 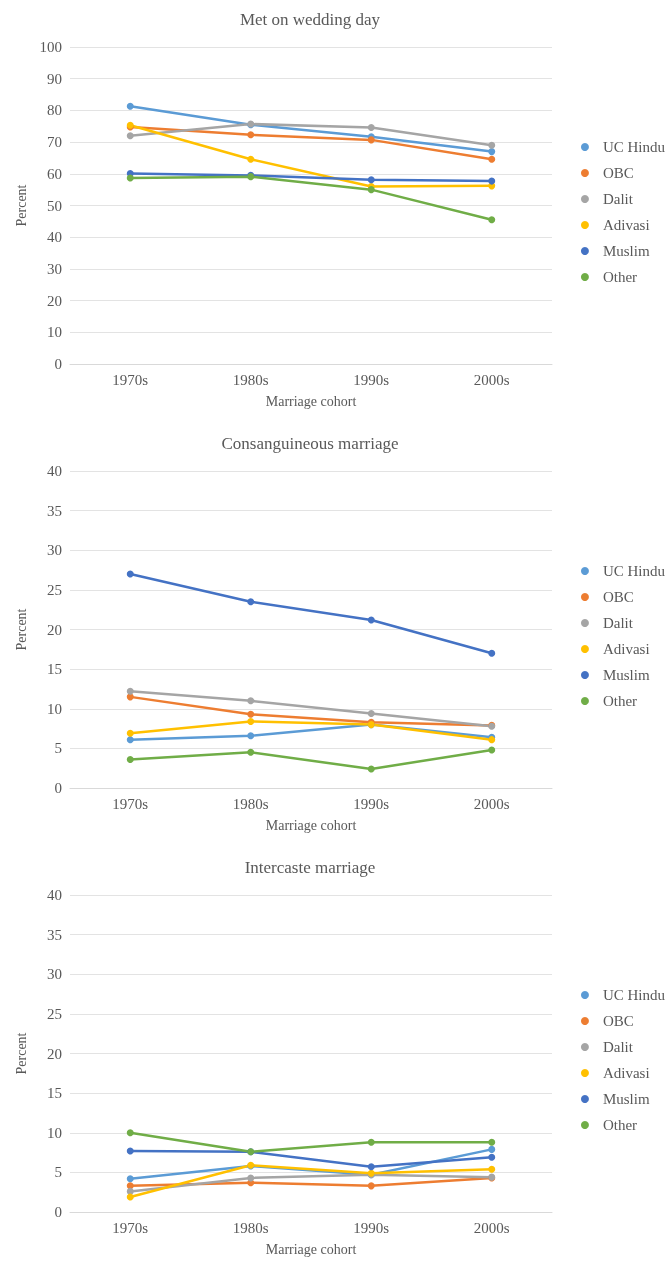 What do you see at coordinates (54, 205) in the screenshot?
I see `y-tick-label: 50` at bounding box center [54, 205].